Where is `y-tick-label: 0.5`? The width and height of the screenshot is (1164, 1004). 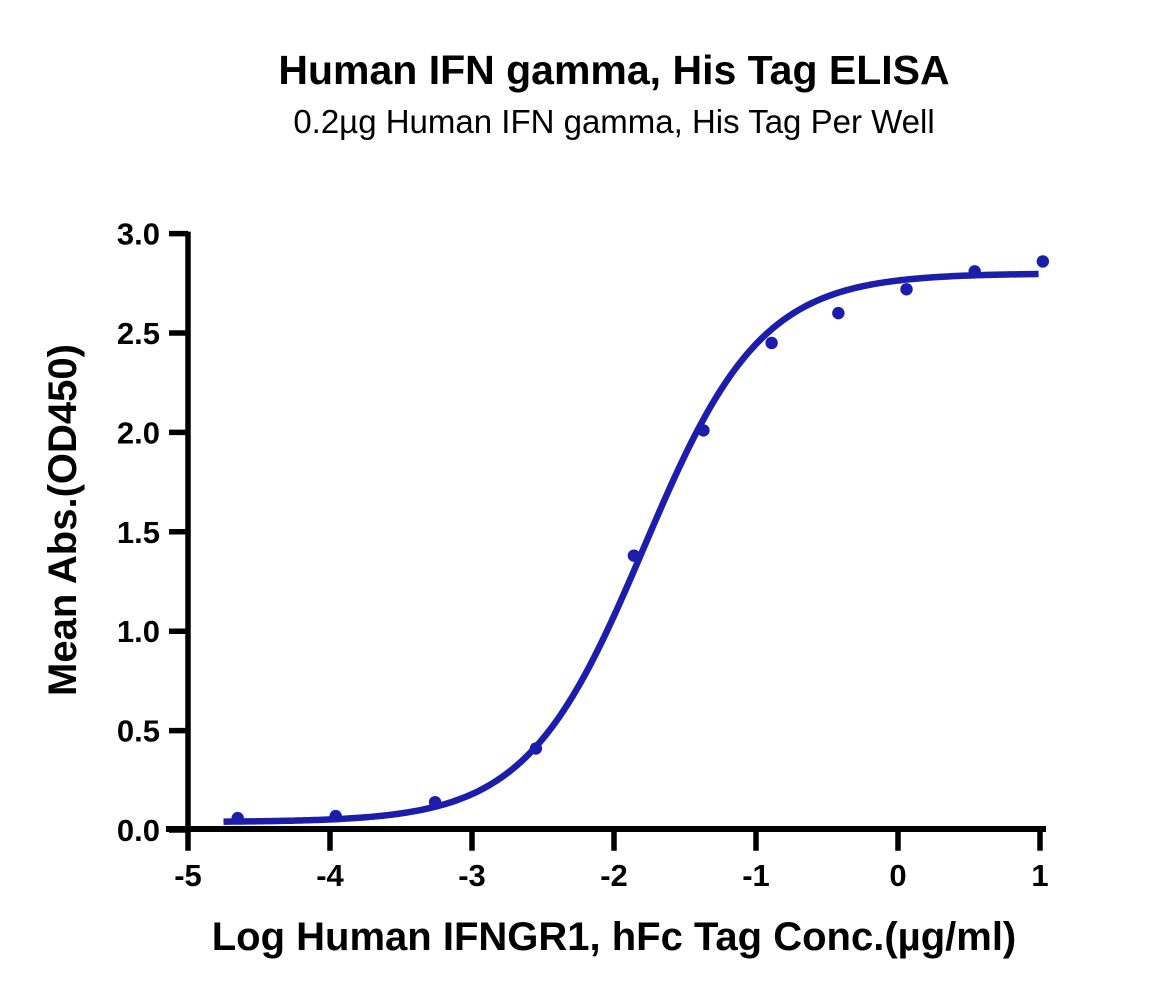
y-tick-label: 0.5 is located at coordinates (138, 731).